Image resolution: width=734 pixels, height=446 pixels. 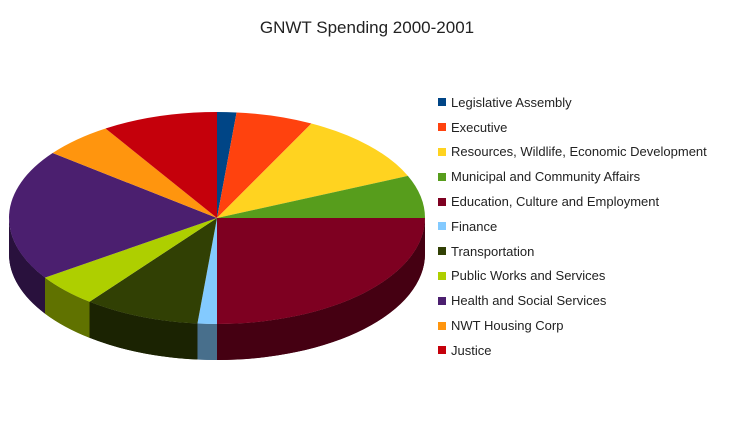 What do you see at coordinates (572, 350) in the screenshot?
I see `legend-item-justice: Justice` at bounding box center [572, 350].